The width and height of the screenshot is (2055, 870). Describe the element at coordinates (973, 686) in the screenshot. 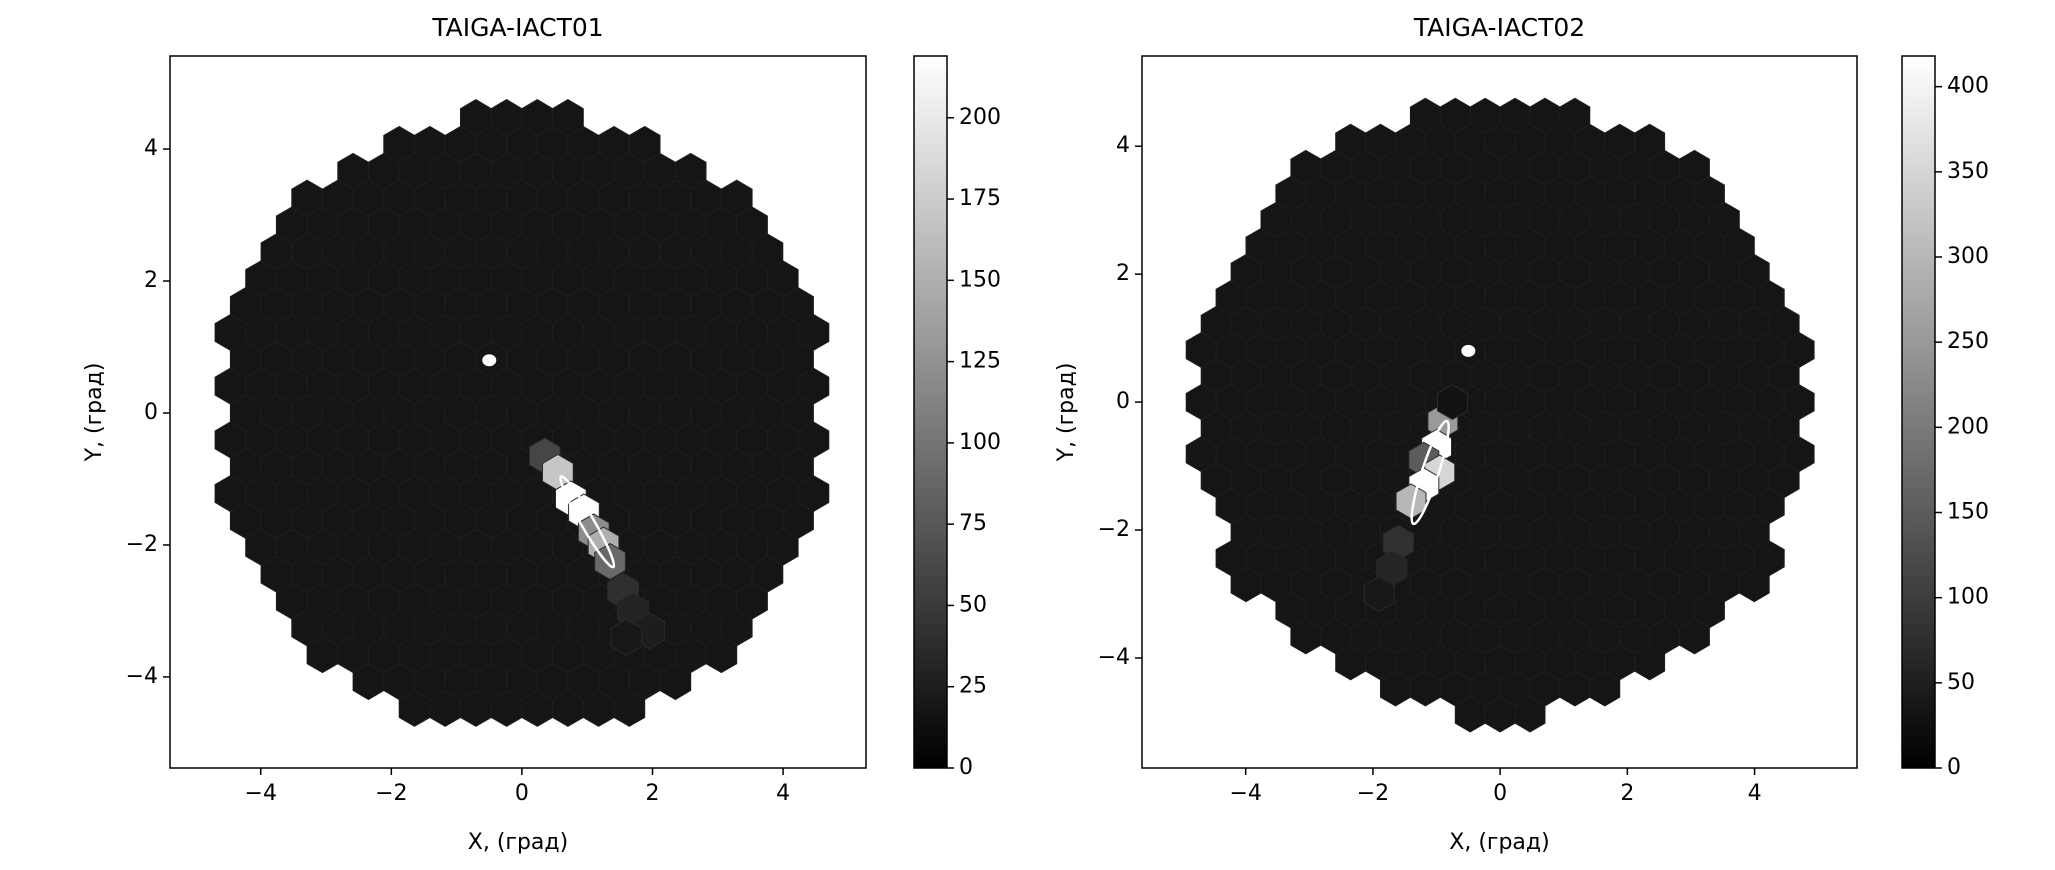

I see `colorbar-tick-label: 25` at that location.